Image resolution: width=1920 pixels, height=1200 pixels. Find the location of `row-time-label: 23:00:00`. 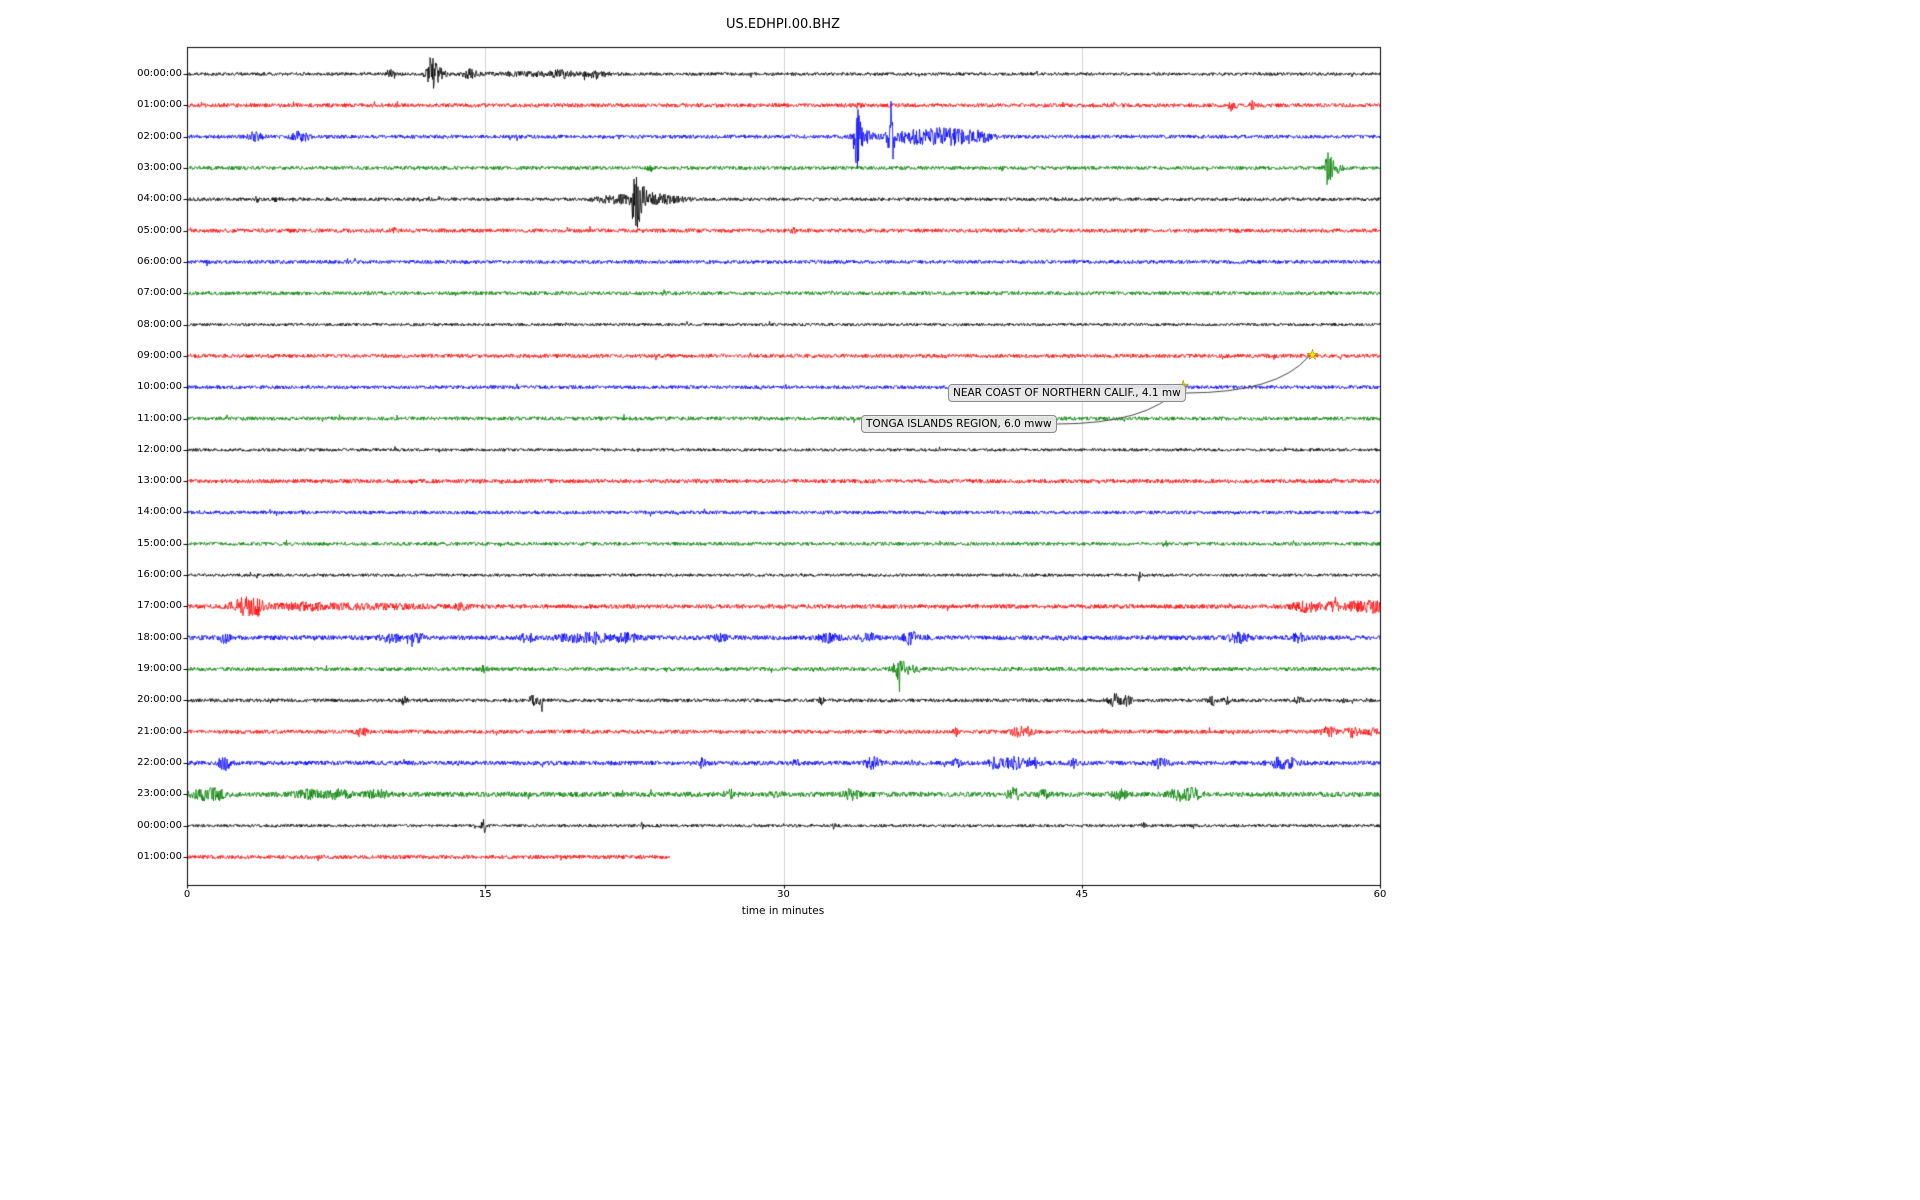

row-time-label: 23:00:00 is located at coordinates (159, 794).